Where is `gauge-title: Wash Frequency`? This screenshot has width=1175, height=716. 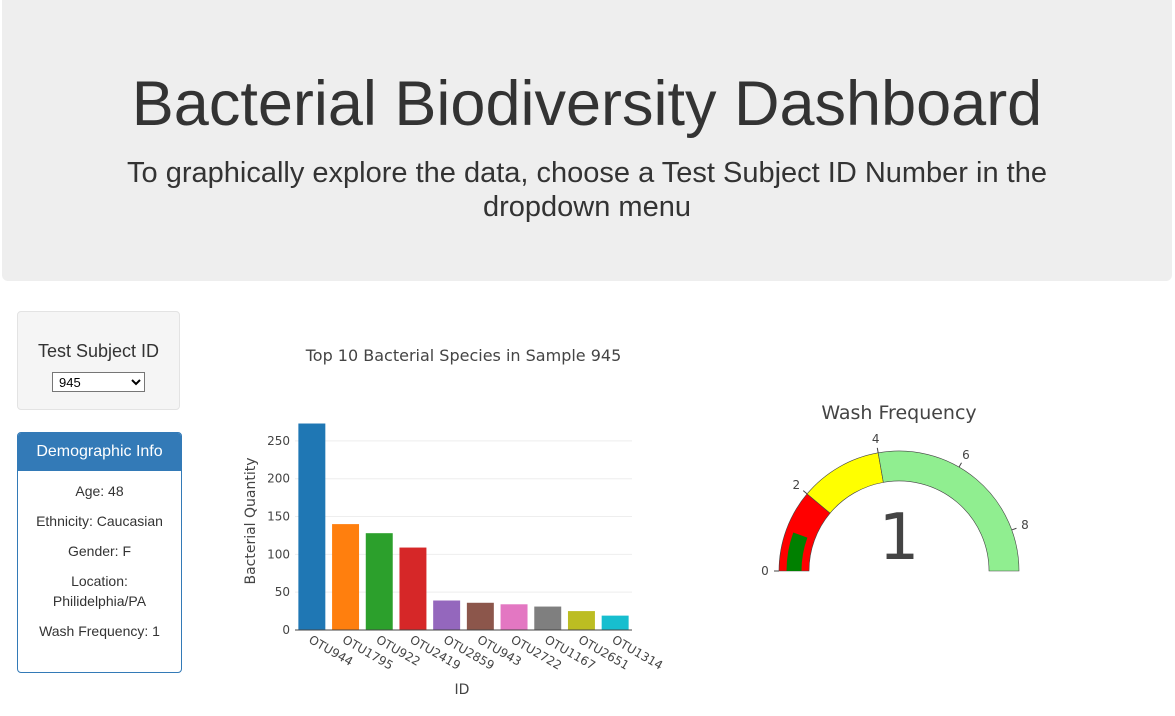 gauge-title: Wash Frequency is located at coordinates (898, 413).